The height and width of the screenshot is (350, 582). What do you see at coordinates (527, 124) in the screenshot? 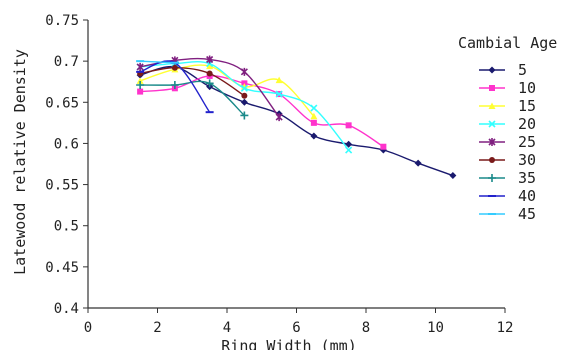
I see `legend-label-20: 20` at bounding box center [527, 124].